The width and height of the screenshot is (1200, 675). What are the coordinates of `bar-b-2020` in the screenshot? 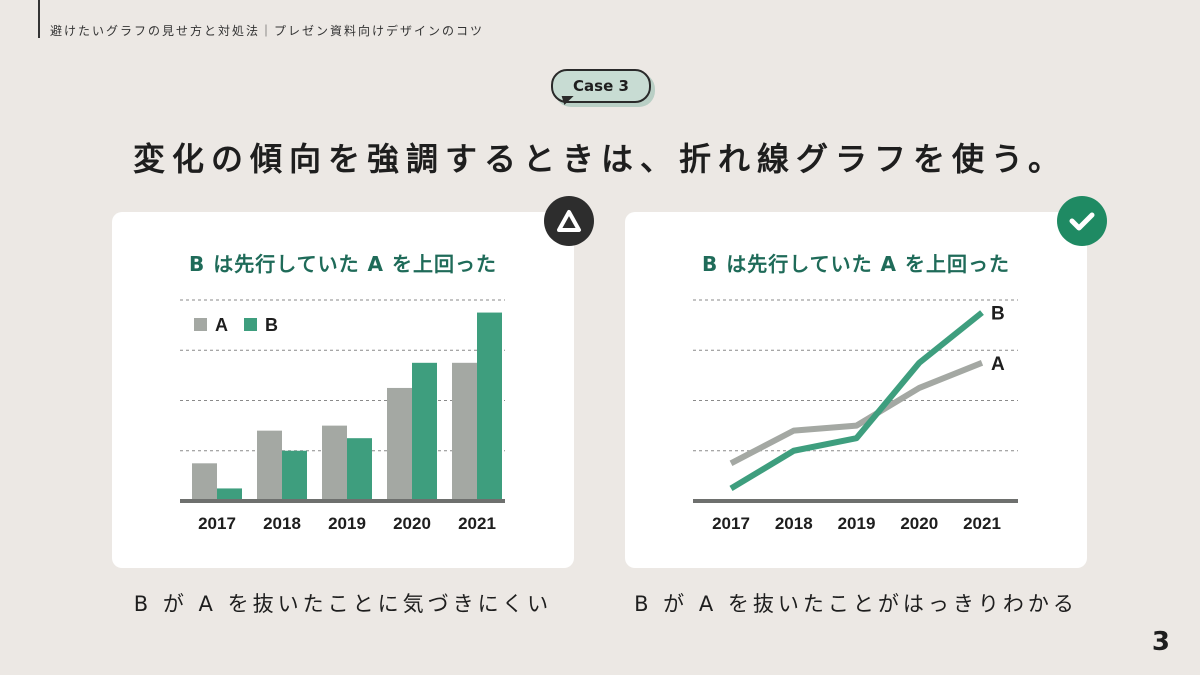 It's located at (424, 430).